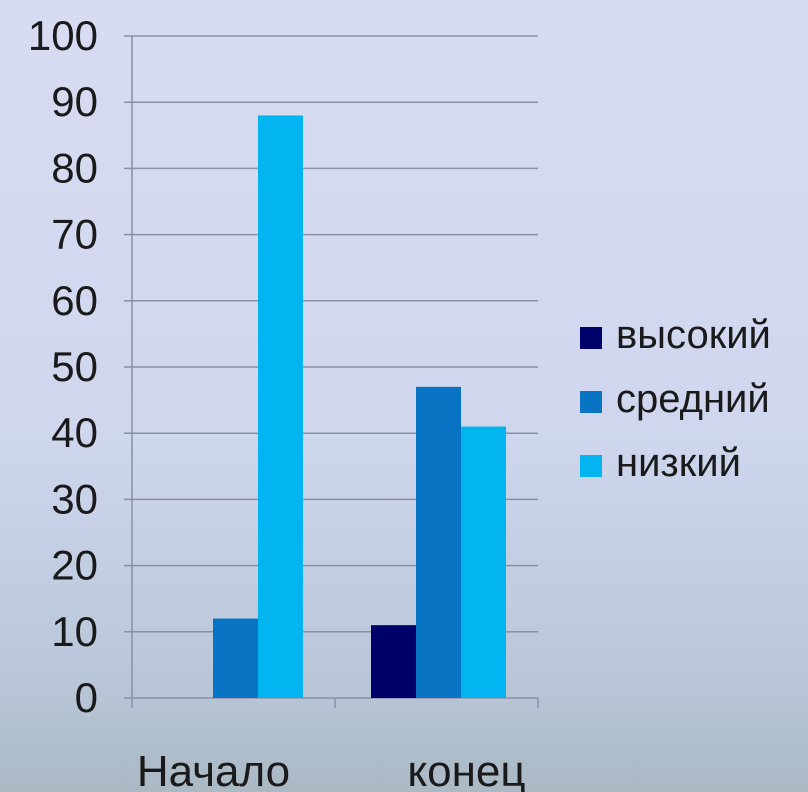 This screenshot has width=808, height=792. I want to click on legend: высокий средний низкий, so click(675, 399).